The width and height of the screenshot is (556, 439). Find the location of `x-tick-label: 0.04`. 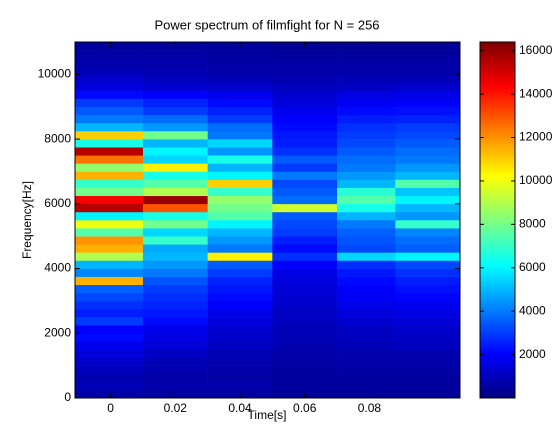

x-tick-label: 0.04 is located at coordinates (240, 408).